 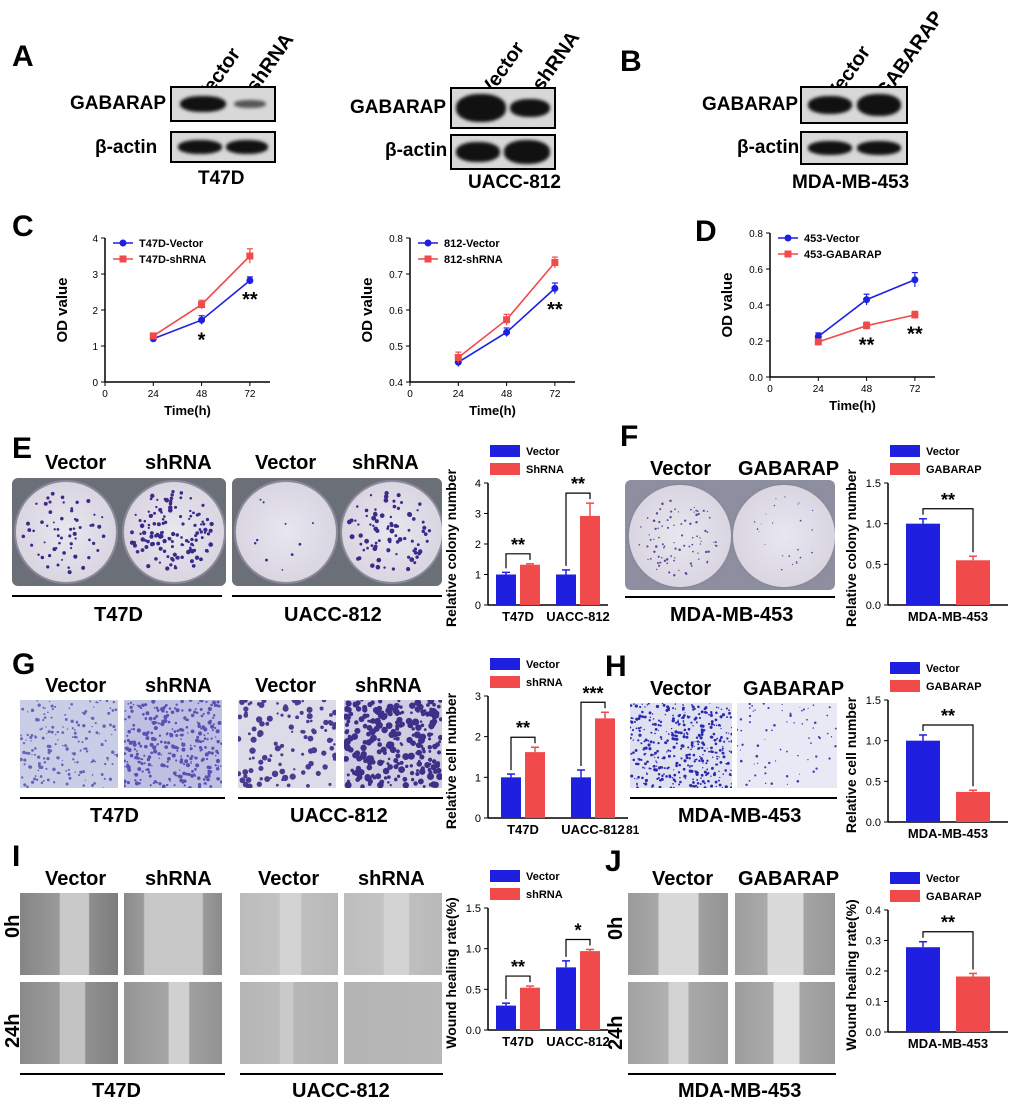 What do you see at coordinates (478, 697) in the screenshot?
I see `y-tick-label: 3` at bounding box center [478, 697].